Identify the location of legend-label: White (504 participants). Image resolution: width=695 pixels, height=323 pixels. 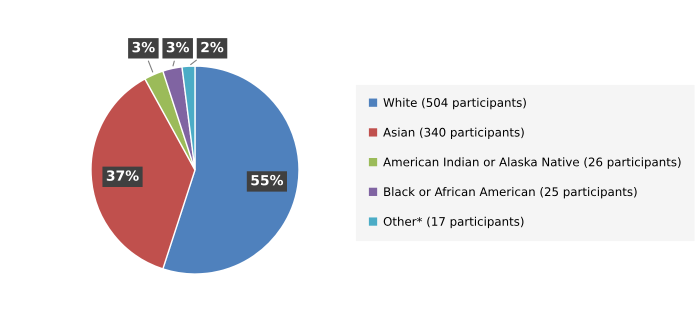
(454, 104).